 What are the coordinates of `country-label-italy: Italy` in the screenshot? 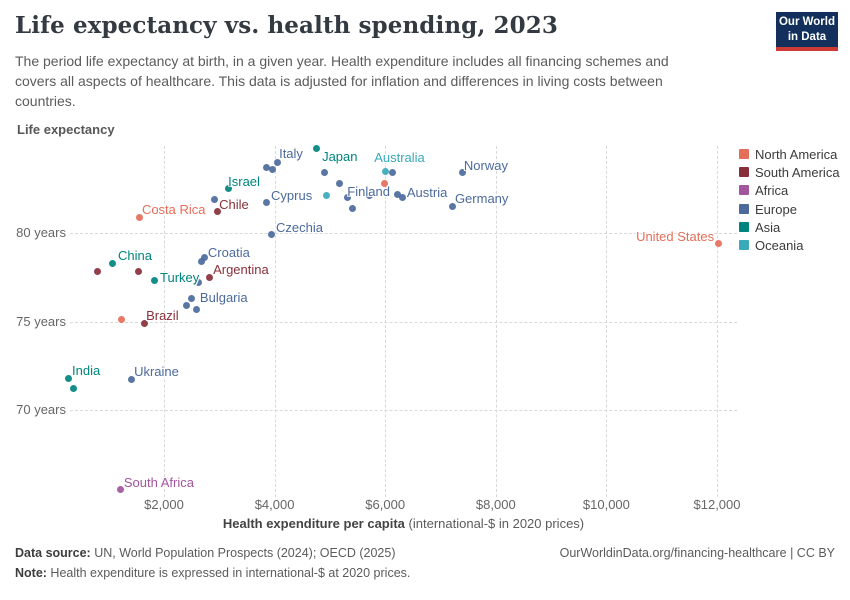 It's located at (291, 154).